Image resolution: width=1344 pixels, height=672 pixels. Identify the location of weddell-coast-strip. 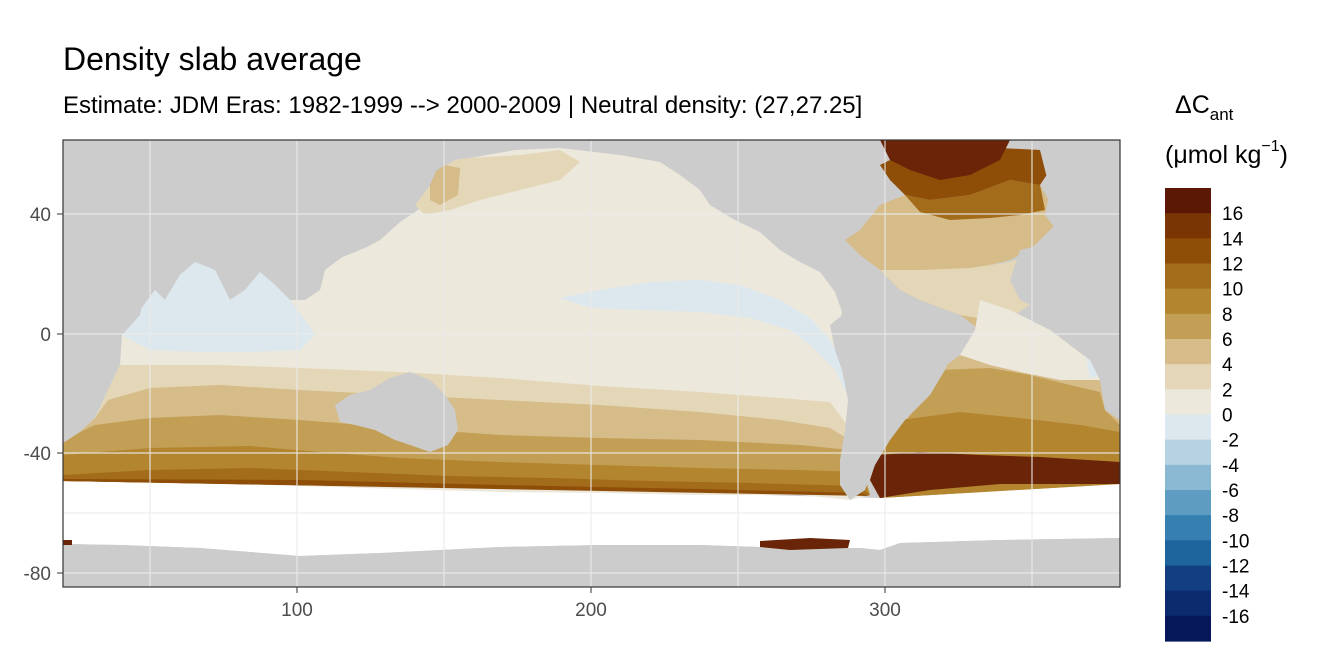
(805, 544).